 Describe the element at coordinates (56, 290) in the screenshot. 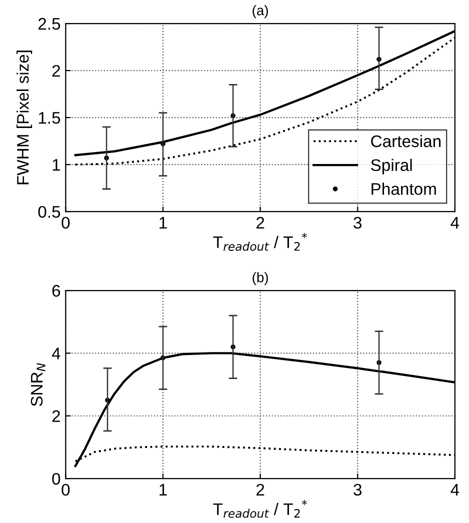

I see `y-tick-label: 6` at that location.